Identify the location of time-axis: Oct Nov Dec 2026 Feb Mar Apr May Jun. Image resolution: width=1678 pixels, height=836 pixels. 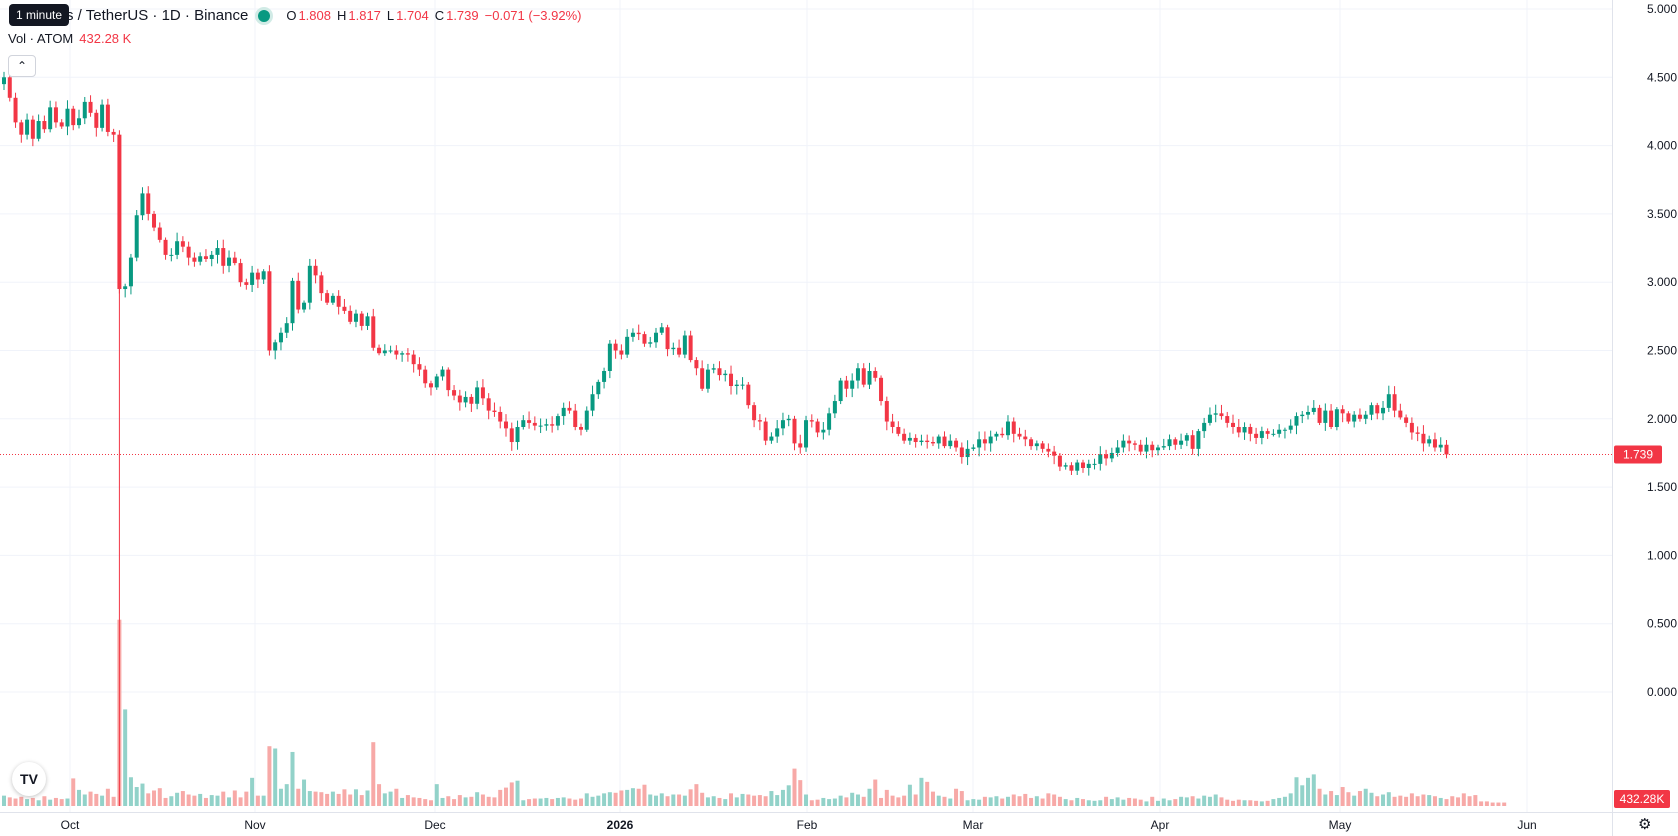
(806, 824).